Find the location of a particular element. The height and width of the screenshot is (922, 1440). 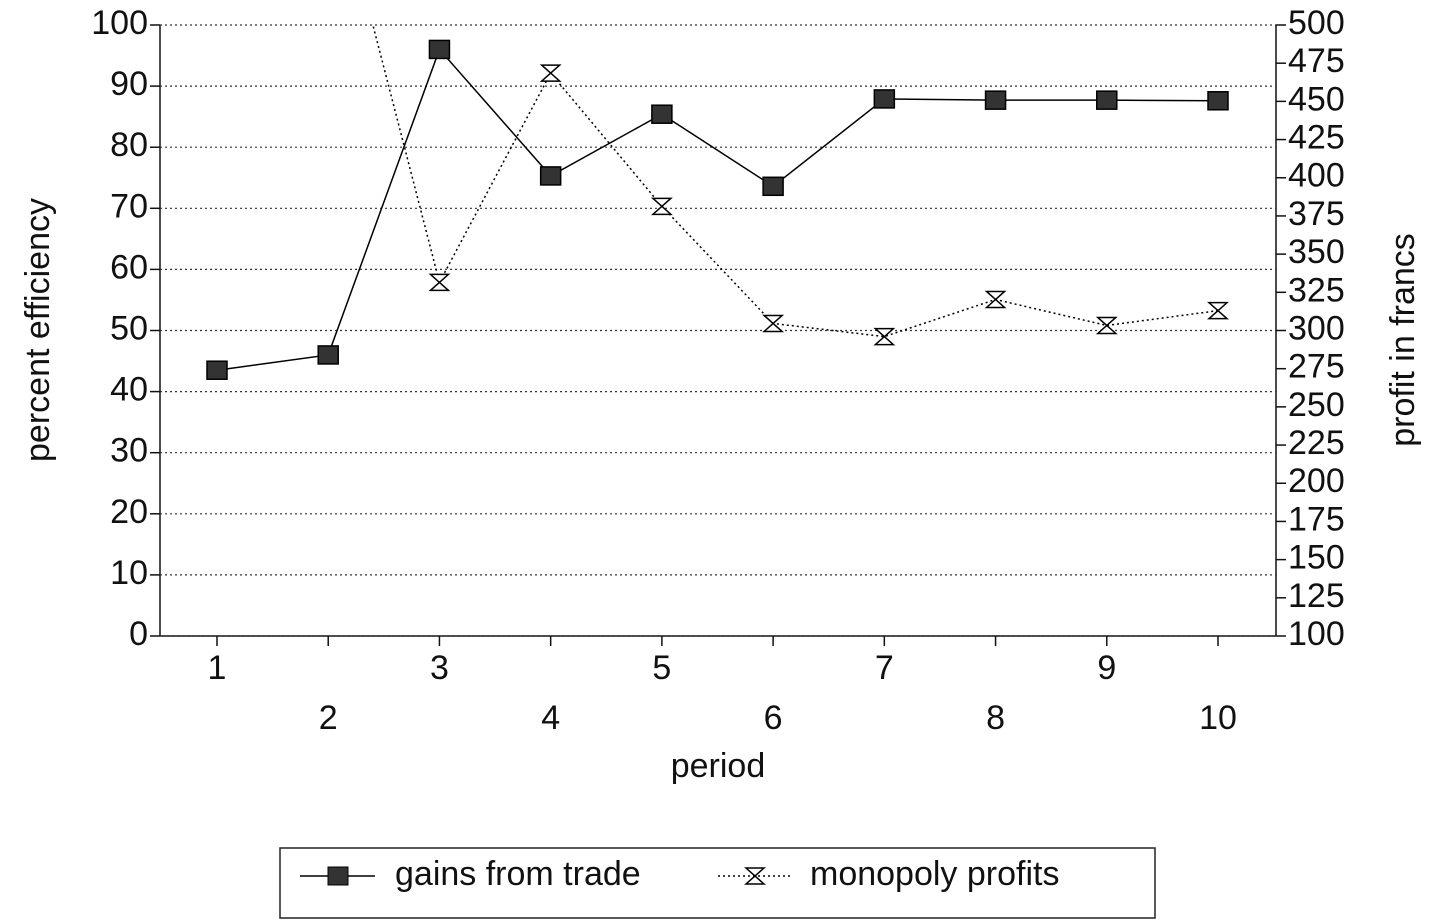

y-tick-label: 60 is located at coordinates (129, 267).